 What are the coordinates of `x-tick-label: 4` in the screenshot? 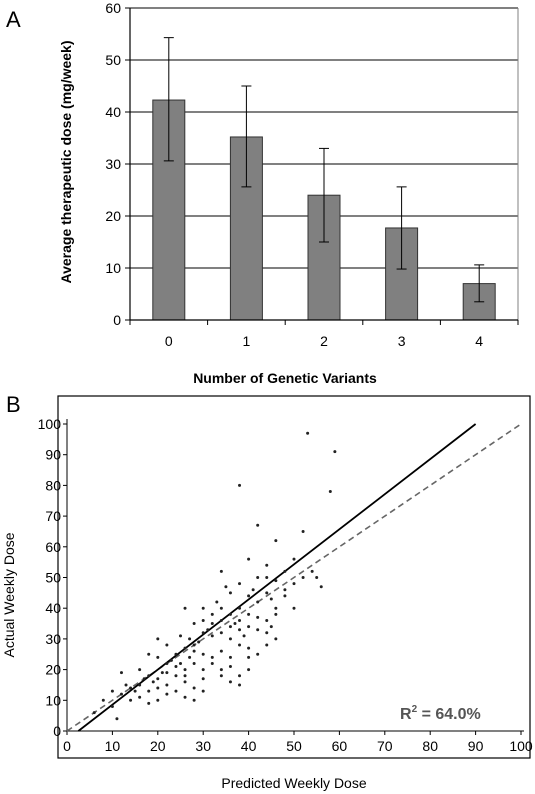 It's located at (479, 341).